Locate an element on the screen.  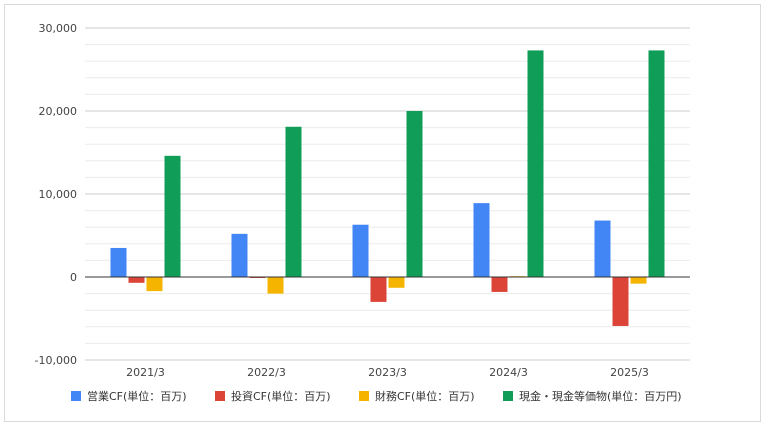
y-axis: 30,000 20,000 10,000 0 -10,000 is located at coordinates (56, 194).